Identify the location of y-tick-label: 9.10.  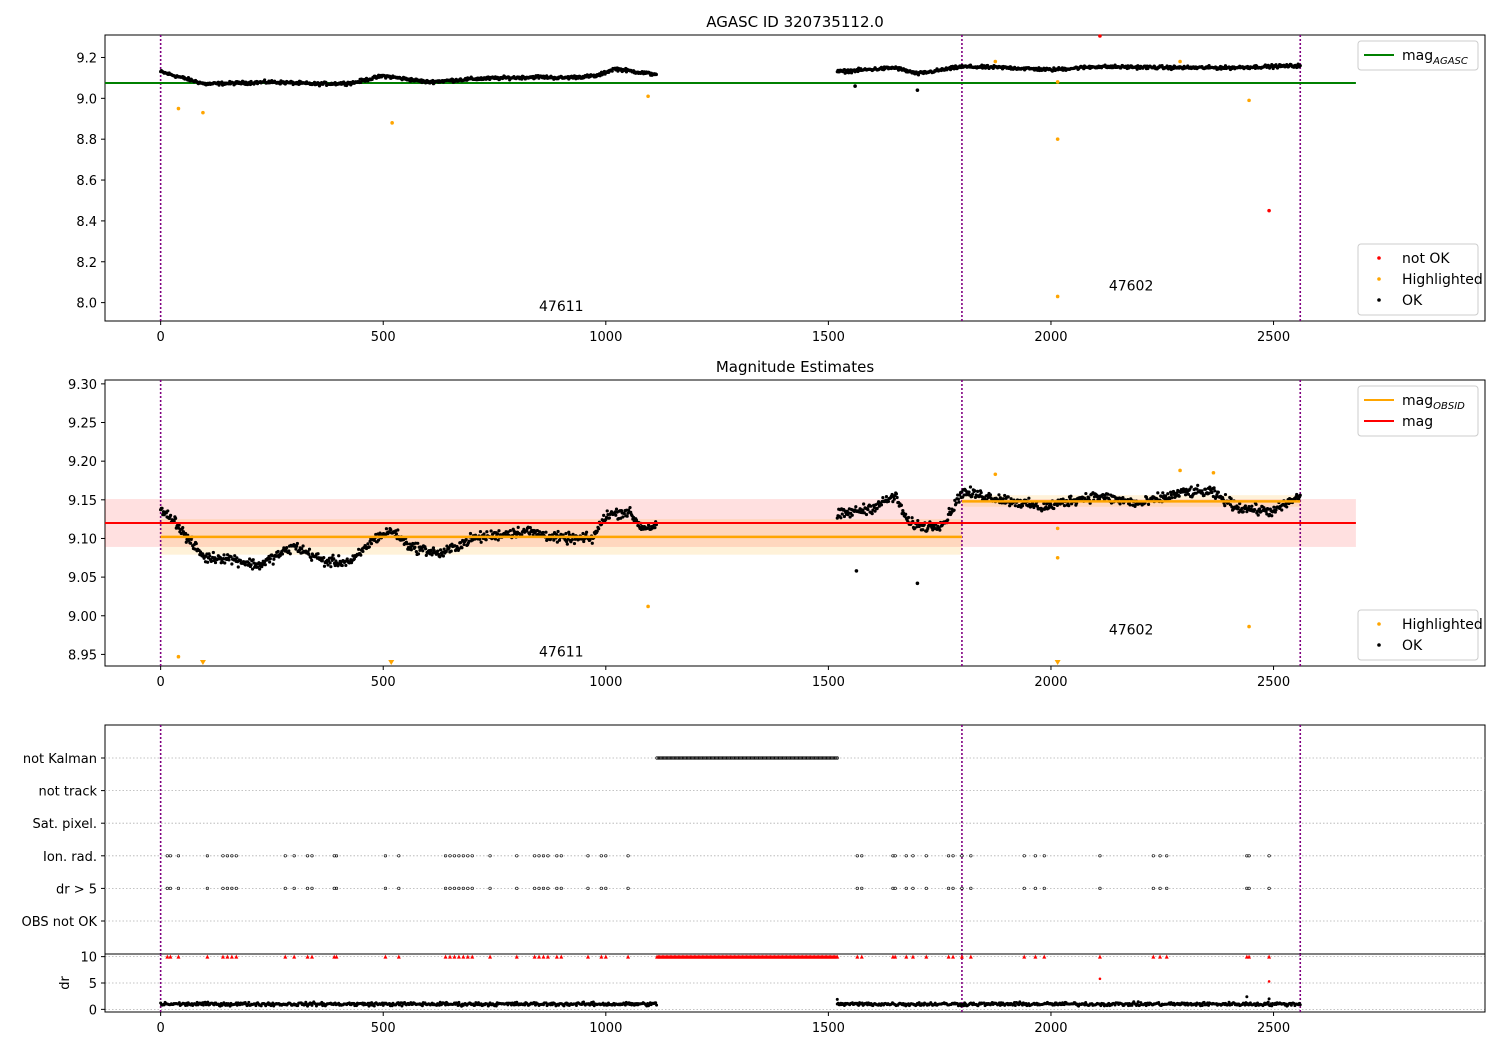
(82, 539).